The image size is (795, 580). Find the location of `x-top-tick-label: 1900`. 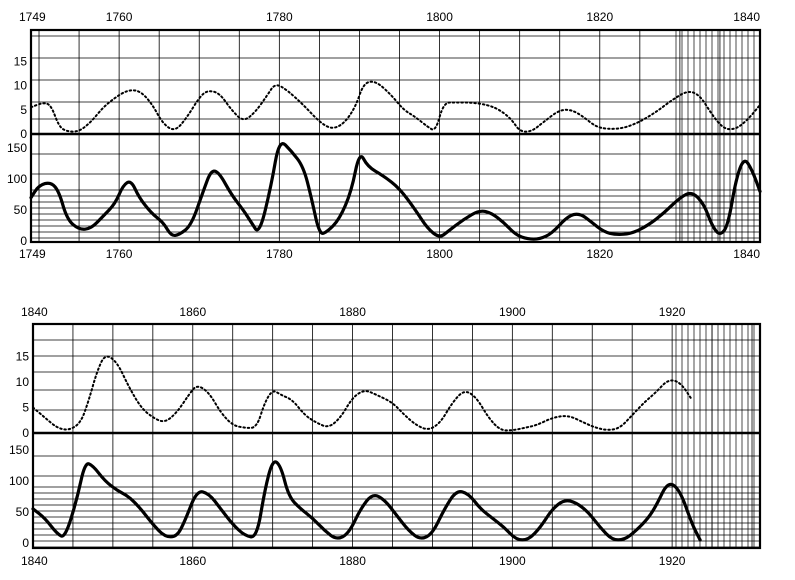

x-top-tick-label: 1900 is located at coordinates (512, 312).